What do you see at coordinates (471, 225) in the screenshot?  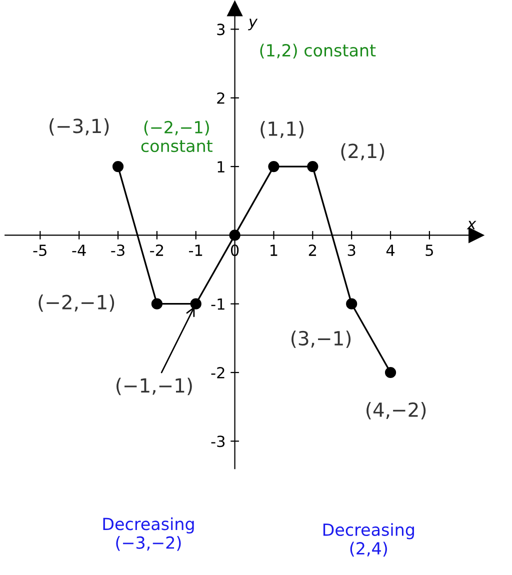 I see `x-axis-title: x` at bounding box center [471, 225].